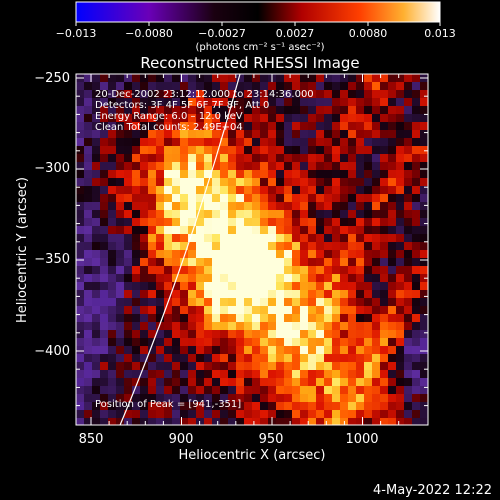 The width and height of the screenshot is (500, 500). I want to click on y-tick-label: −400, so click(52, 351).